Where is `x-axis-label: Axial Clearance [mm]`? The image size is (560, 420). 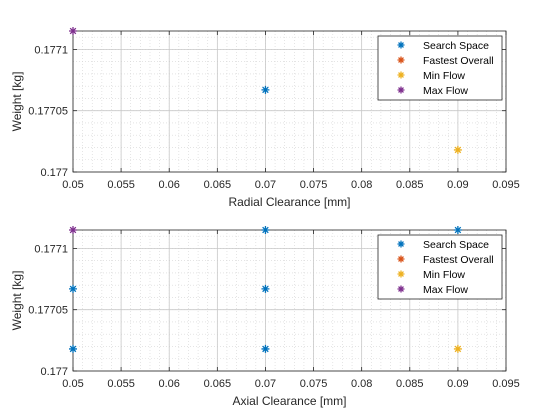 x-axis-label: Axial Clearance [mm] is located at coordinates (289, 401).